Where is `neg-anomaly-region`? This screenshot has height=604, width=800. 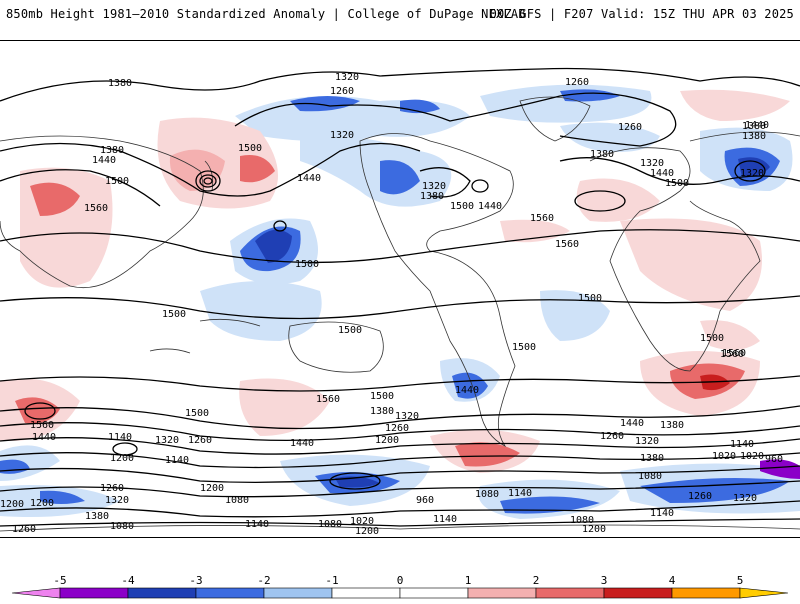 neg-anomaly-region is located at coordinates (610, 137).